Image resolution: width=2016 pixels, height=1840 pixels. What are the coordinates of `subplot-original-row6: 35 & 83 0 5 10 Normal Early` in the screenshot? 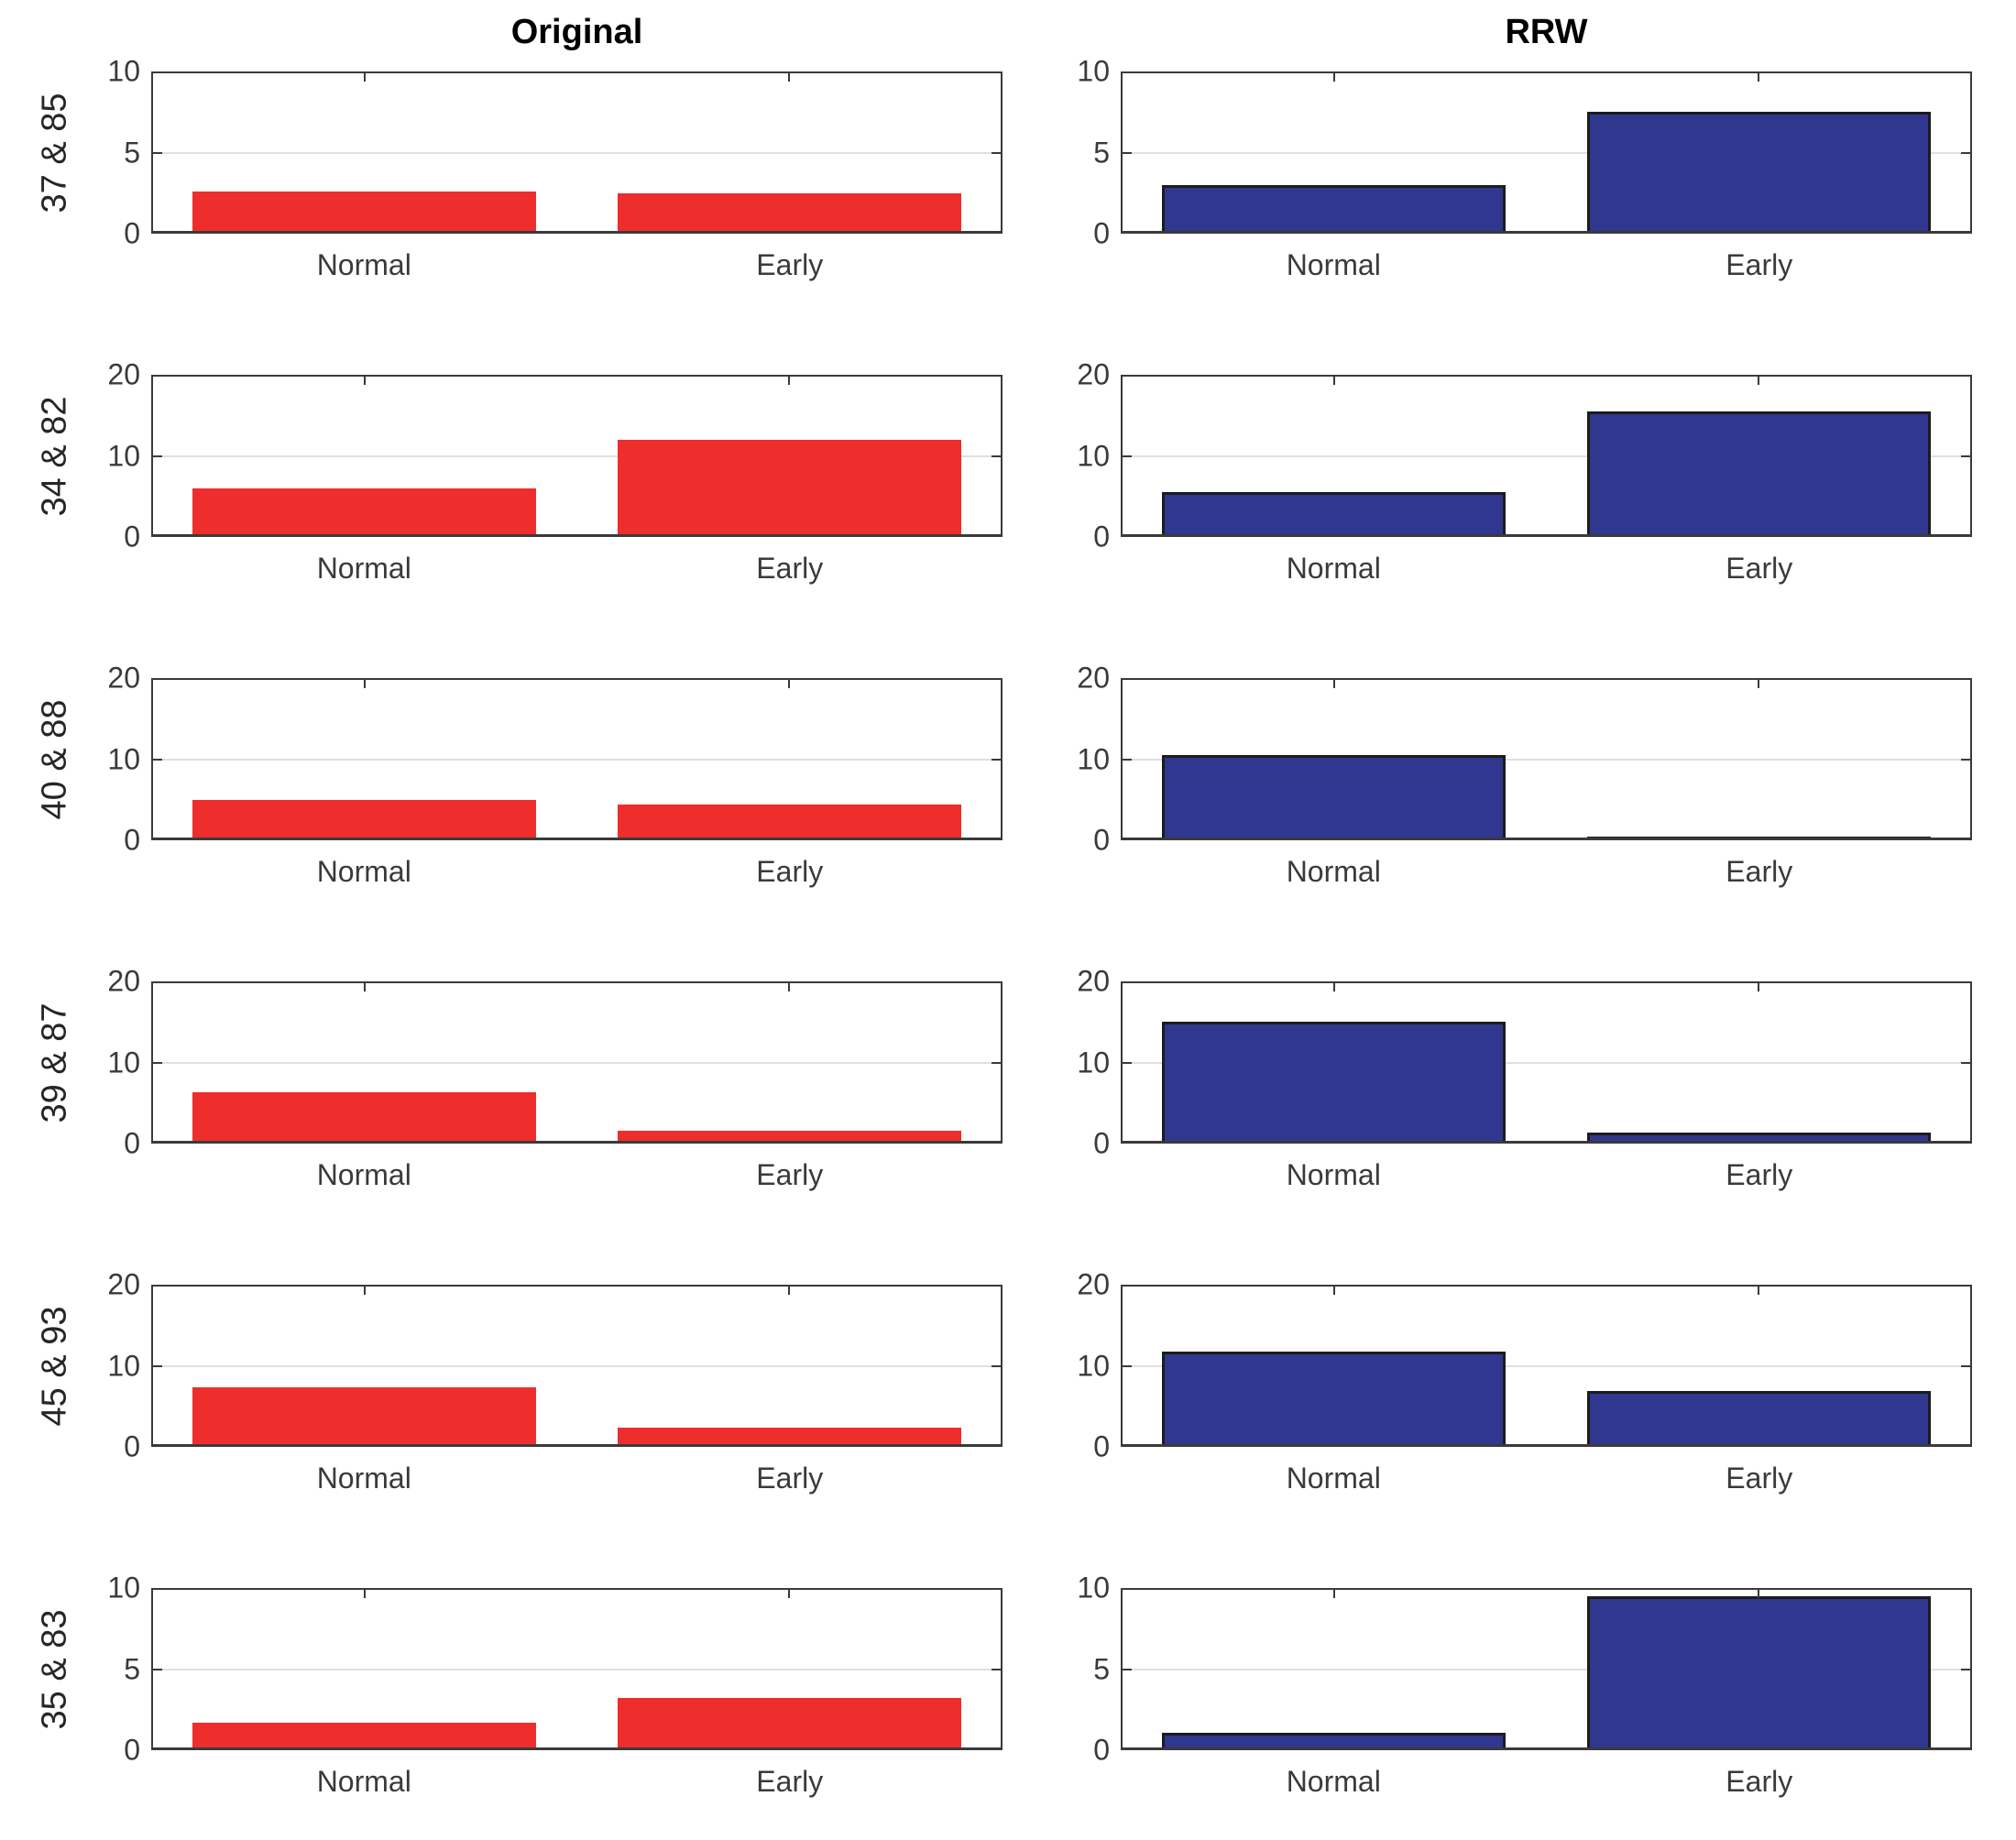 It's located at (519, 1685).